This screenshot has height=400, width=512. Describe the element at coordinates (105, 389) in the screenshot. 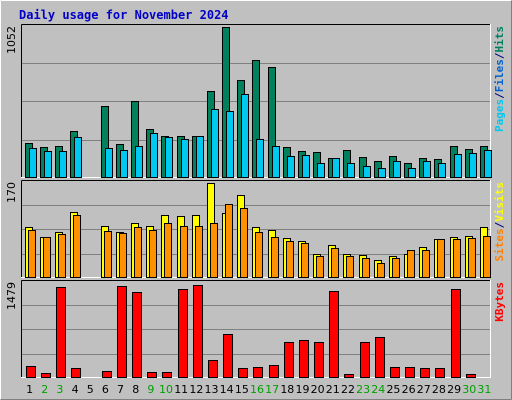

I see `x-tick-label: 6` at that location.